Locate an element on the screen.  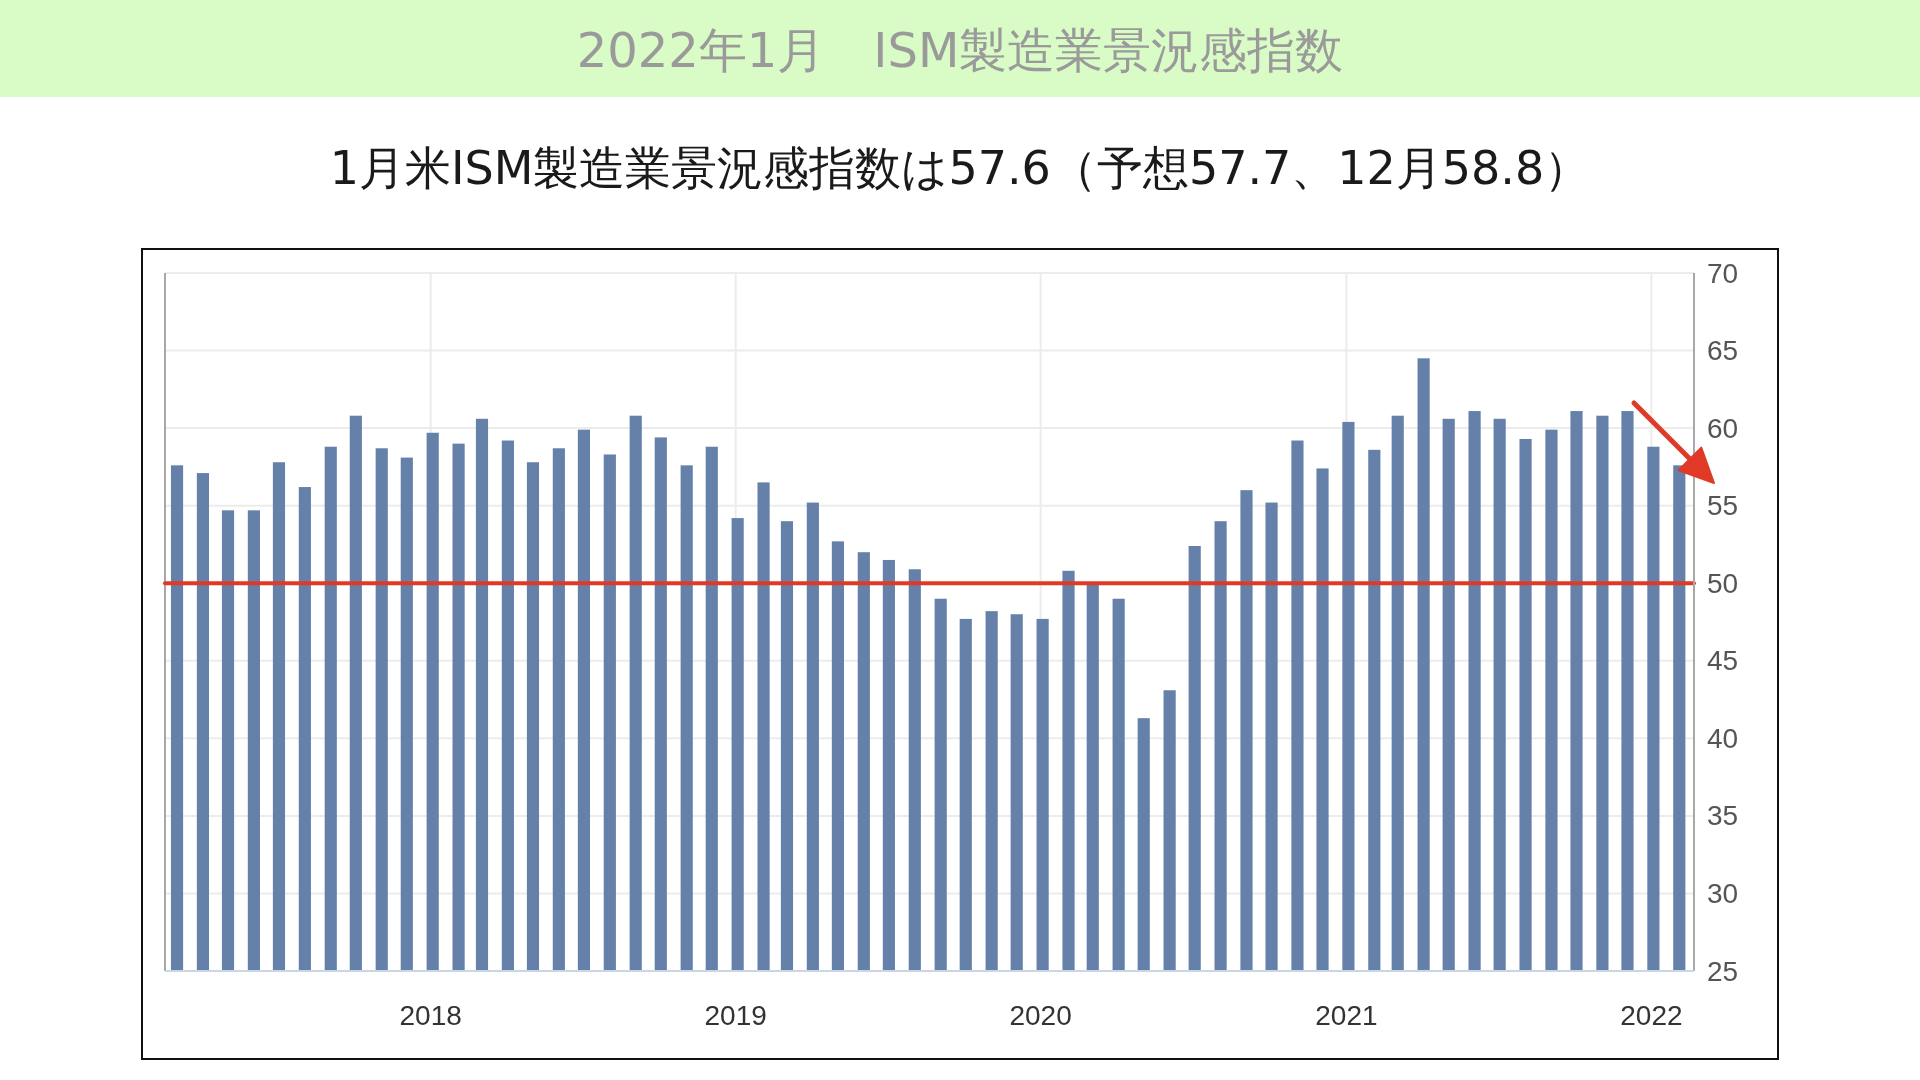
y-tick-label: 70 is located at coordinates (1723, 273).